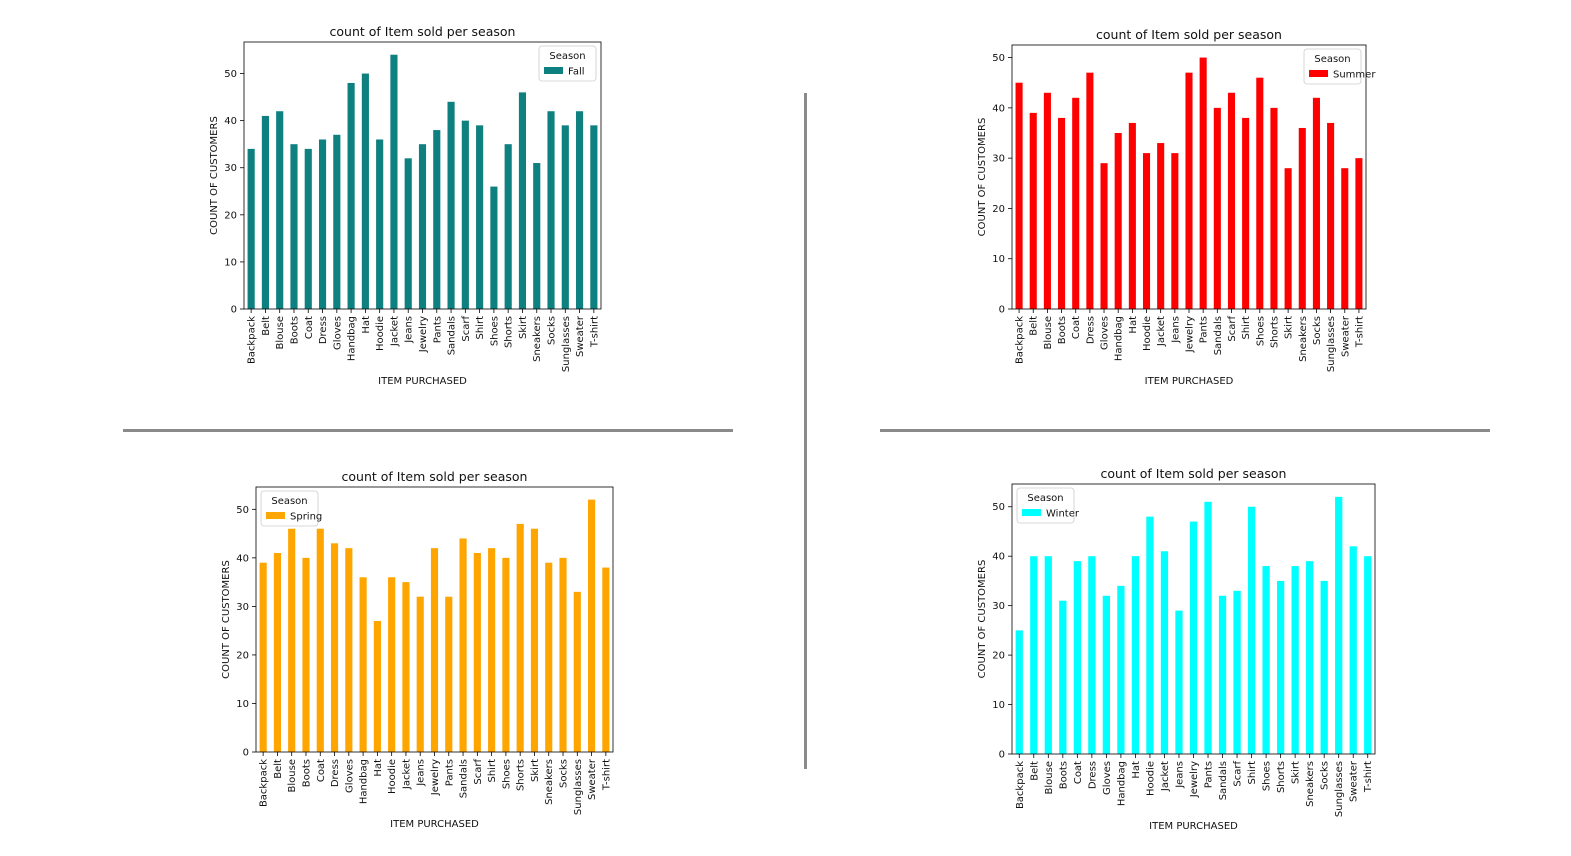 Image resolution: width=1571 pixels, height=856 pixels. What do you see at coordinates (1002, 310) in the screenshot?
I see `y-tick-label: 0` at bounding box center [1002, 310].